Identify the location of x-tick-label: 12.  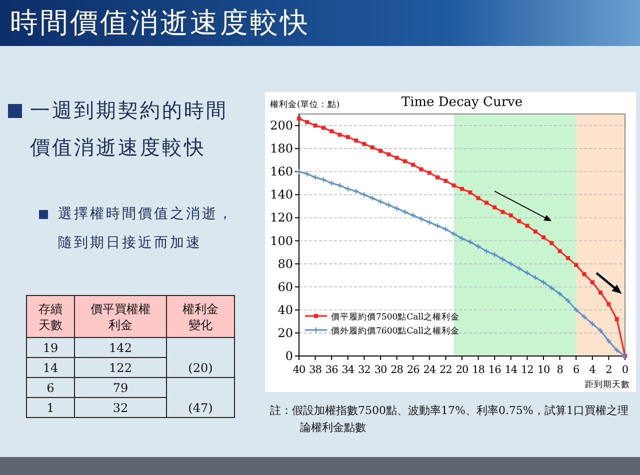
(527, 370).